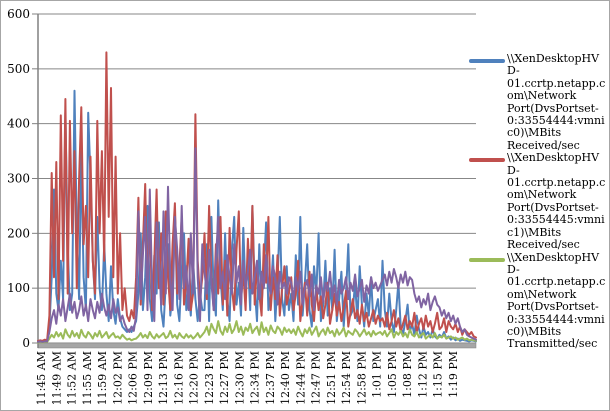  Describe the element at coordinates (117, 378) in the screenshot. I see `x-axis-label: 12:02 PM` at that location.